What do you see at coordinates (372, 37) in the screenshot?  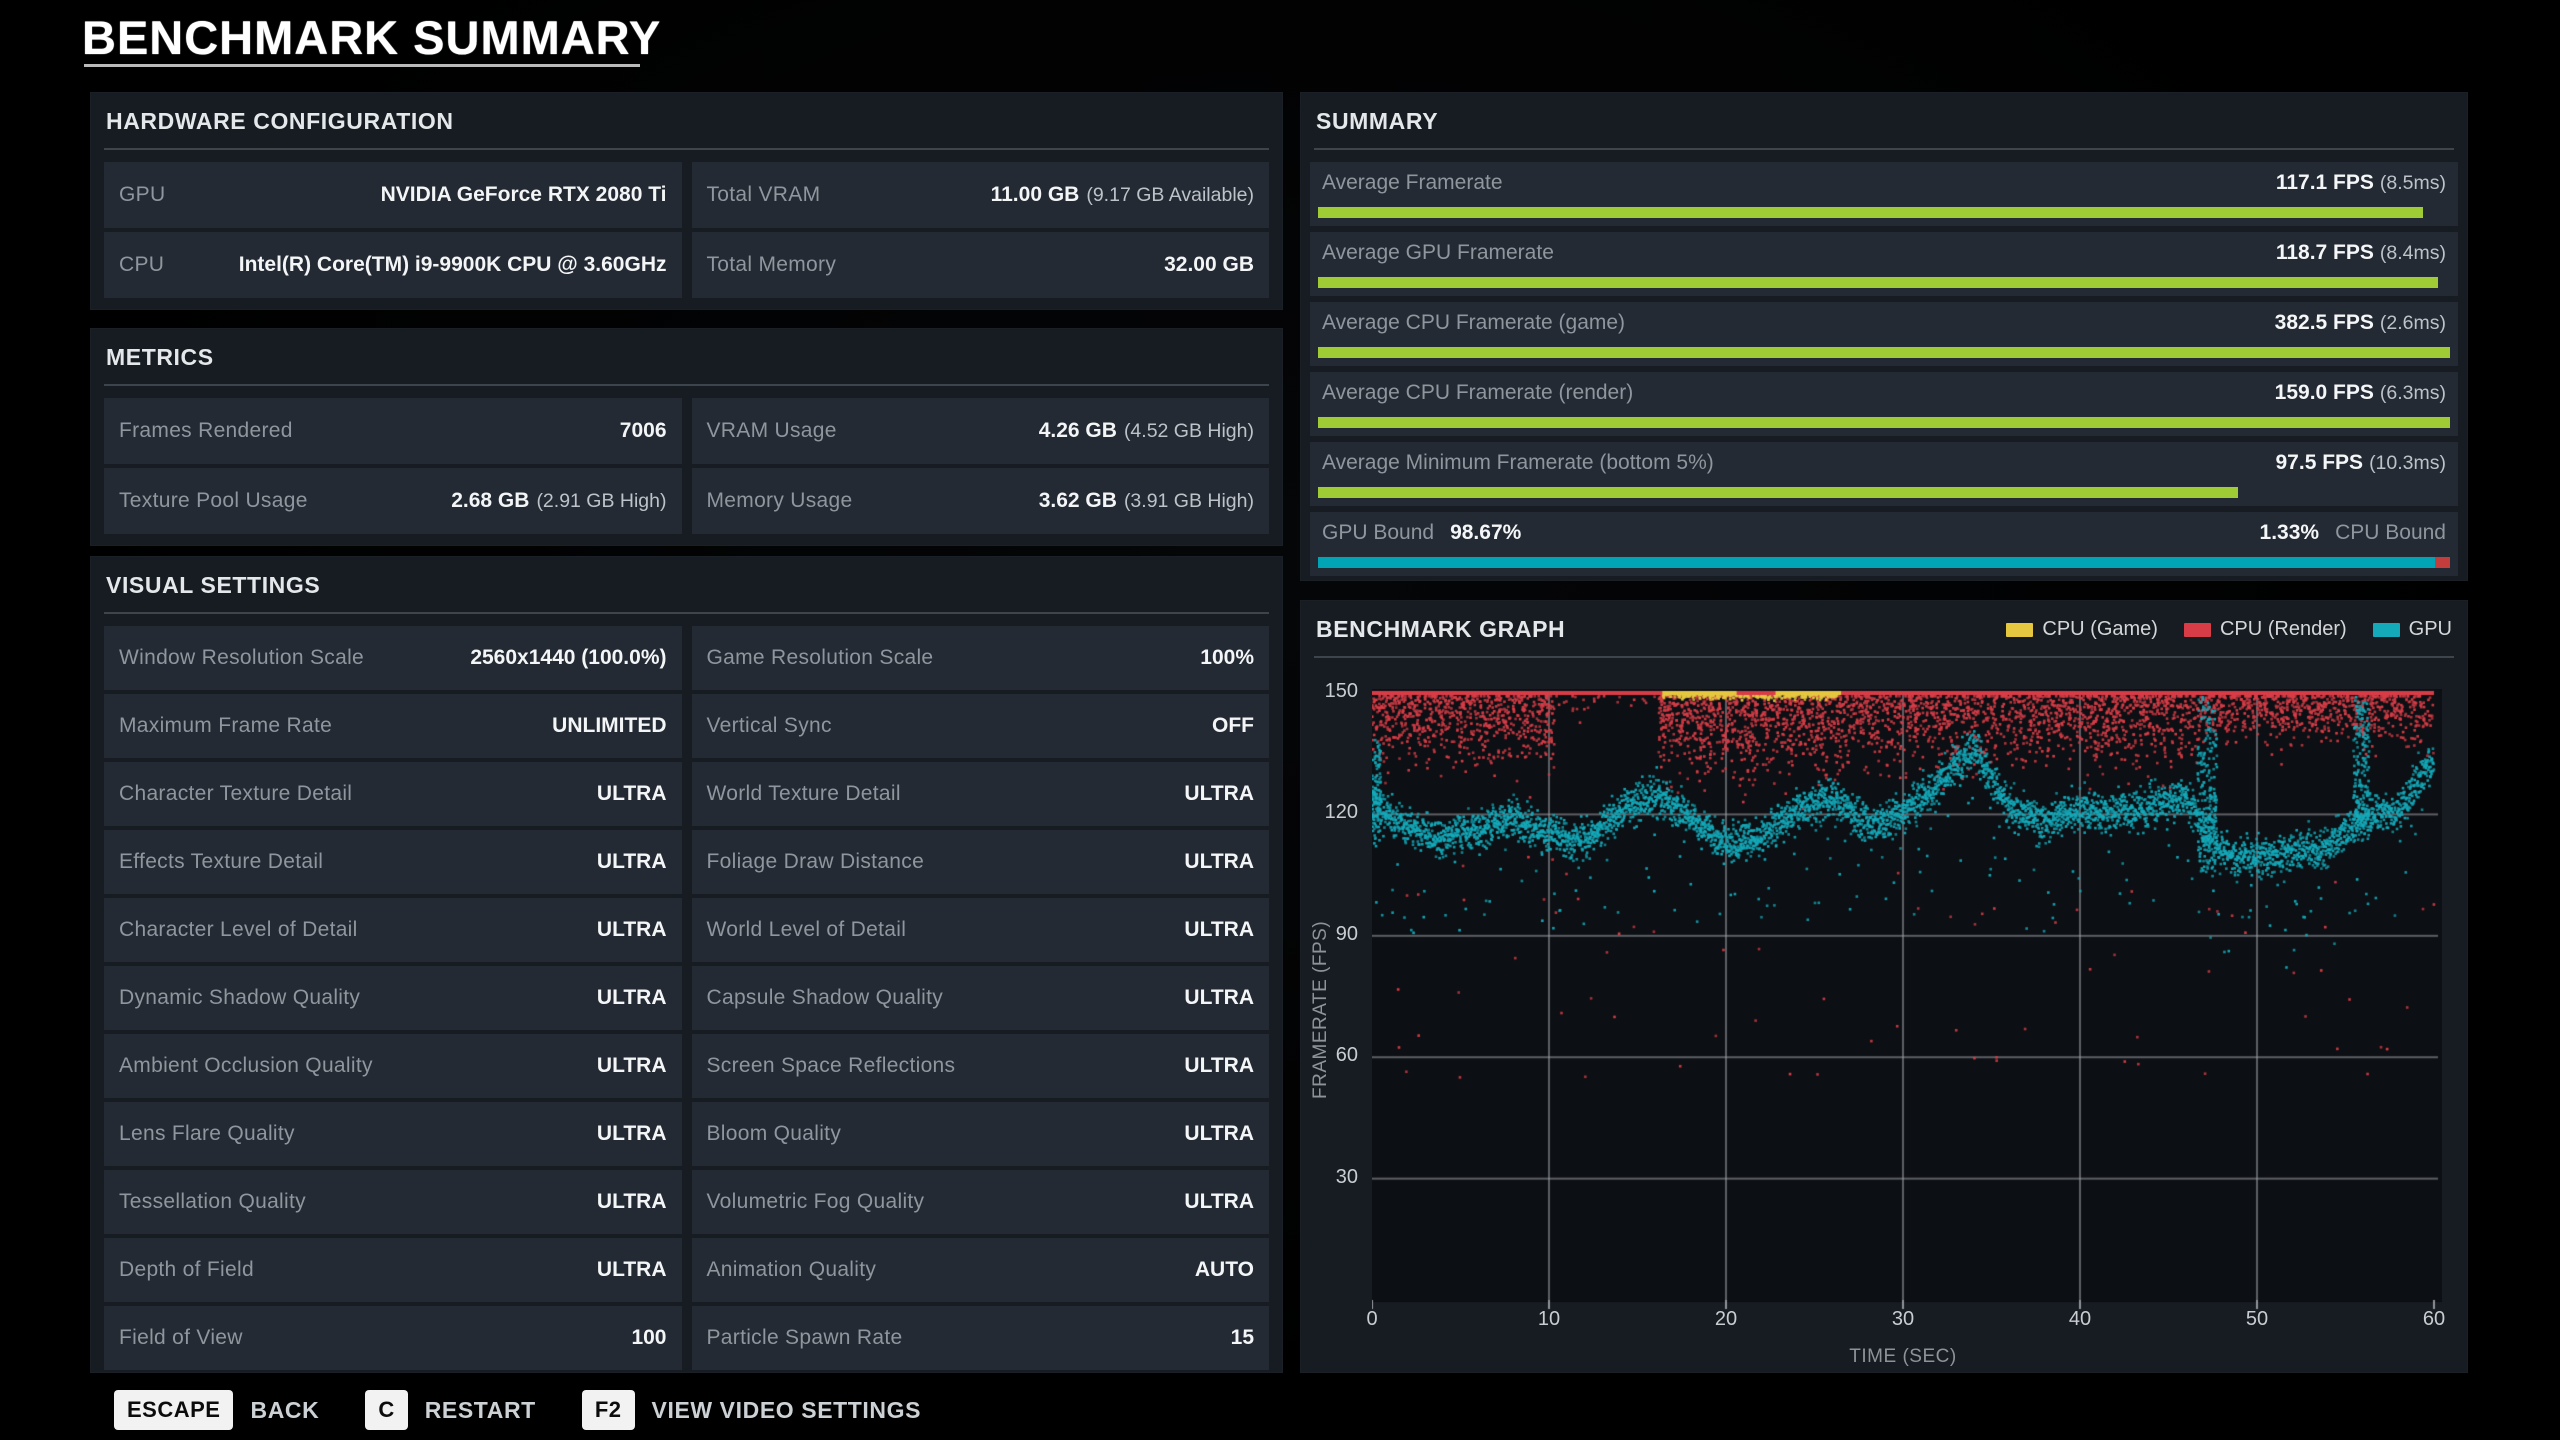 I see `page-title: BENCHMARK SUMMARY` at bounding box center [372, 37].